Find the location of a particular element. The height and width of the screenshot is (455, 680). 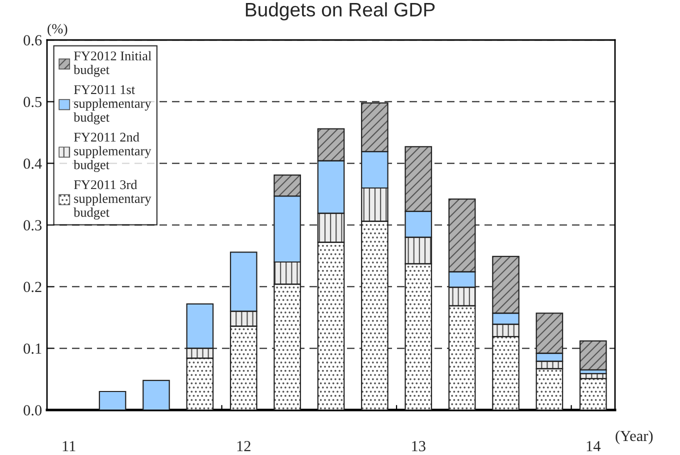

x-tick-label: 12 is located at coordinates (243, 446).